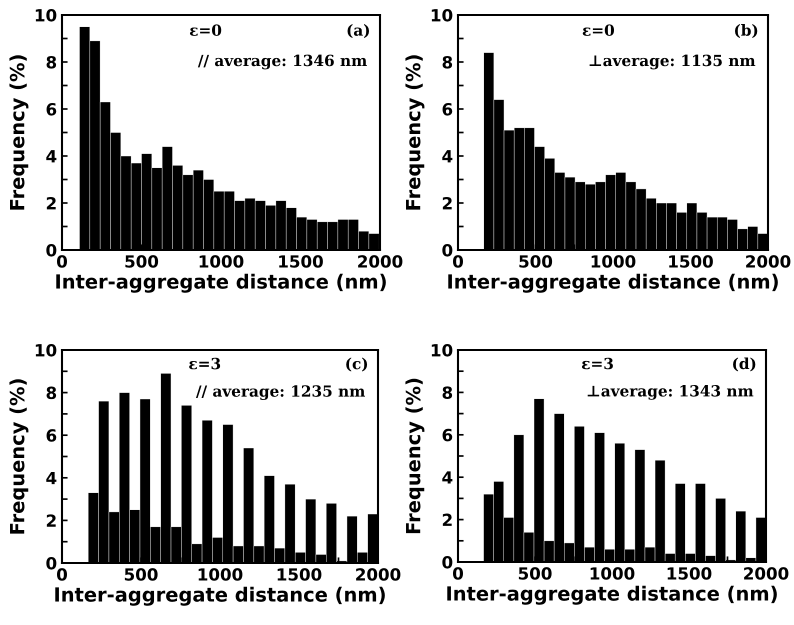  I want to click on annotation: ⊥average: 1343 nm, so click(671, 392).